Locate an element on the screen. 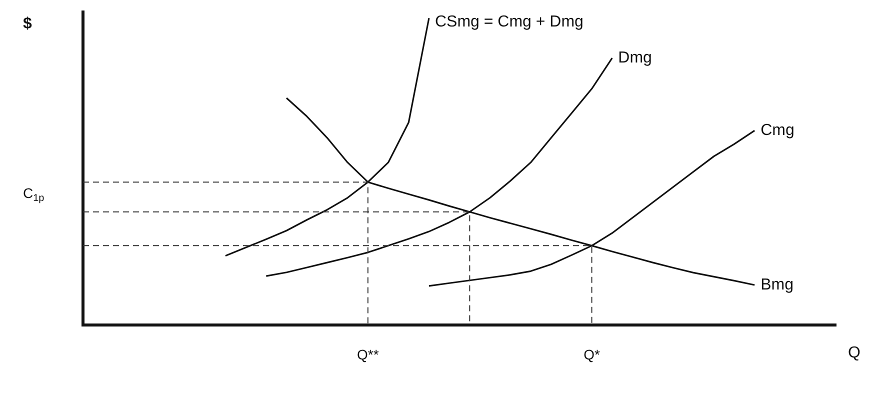  series-label: CSmg = Cmg + Dmg is located at coordinates (509, 21).